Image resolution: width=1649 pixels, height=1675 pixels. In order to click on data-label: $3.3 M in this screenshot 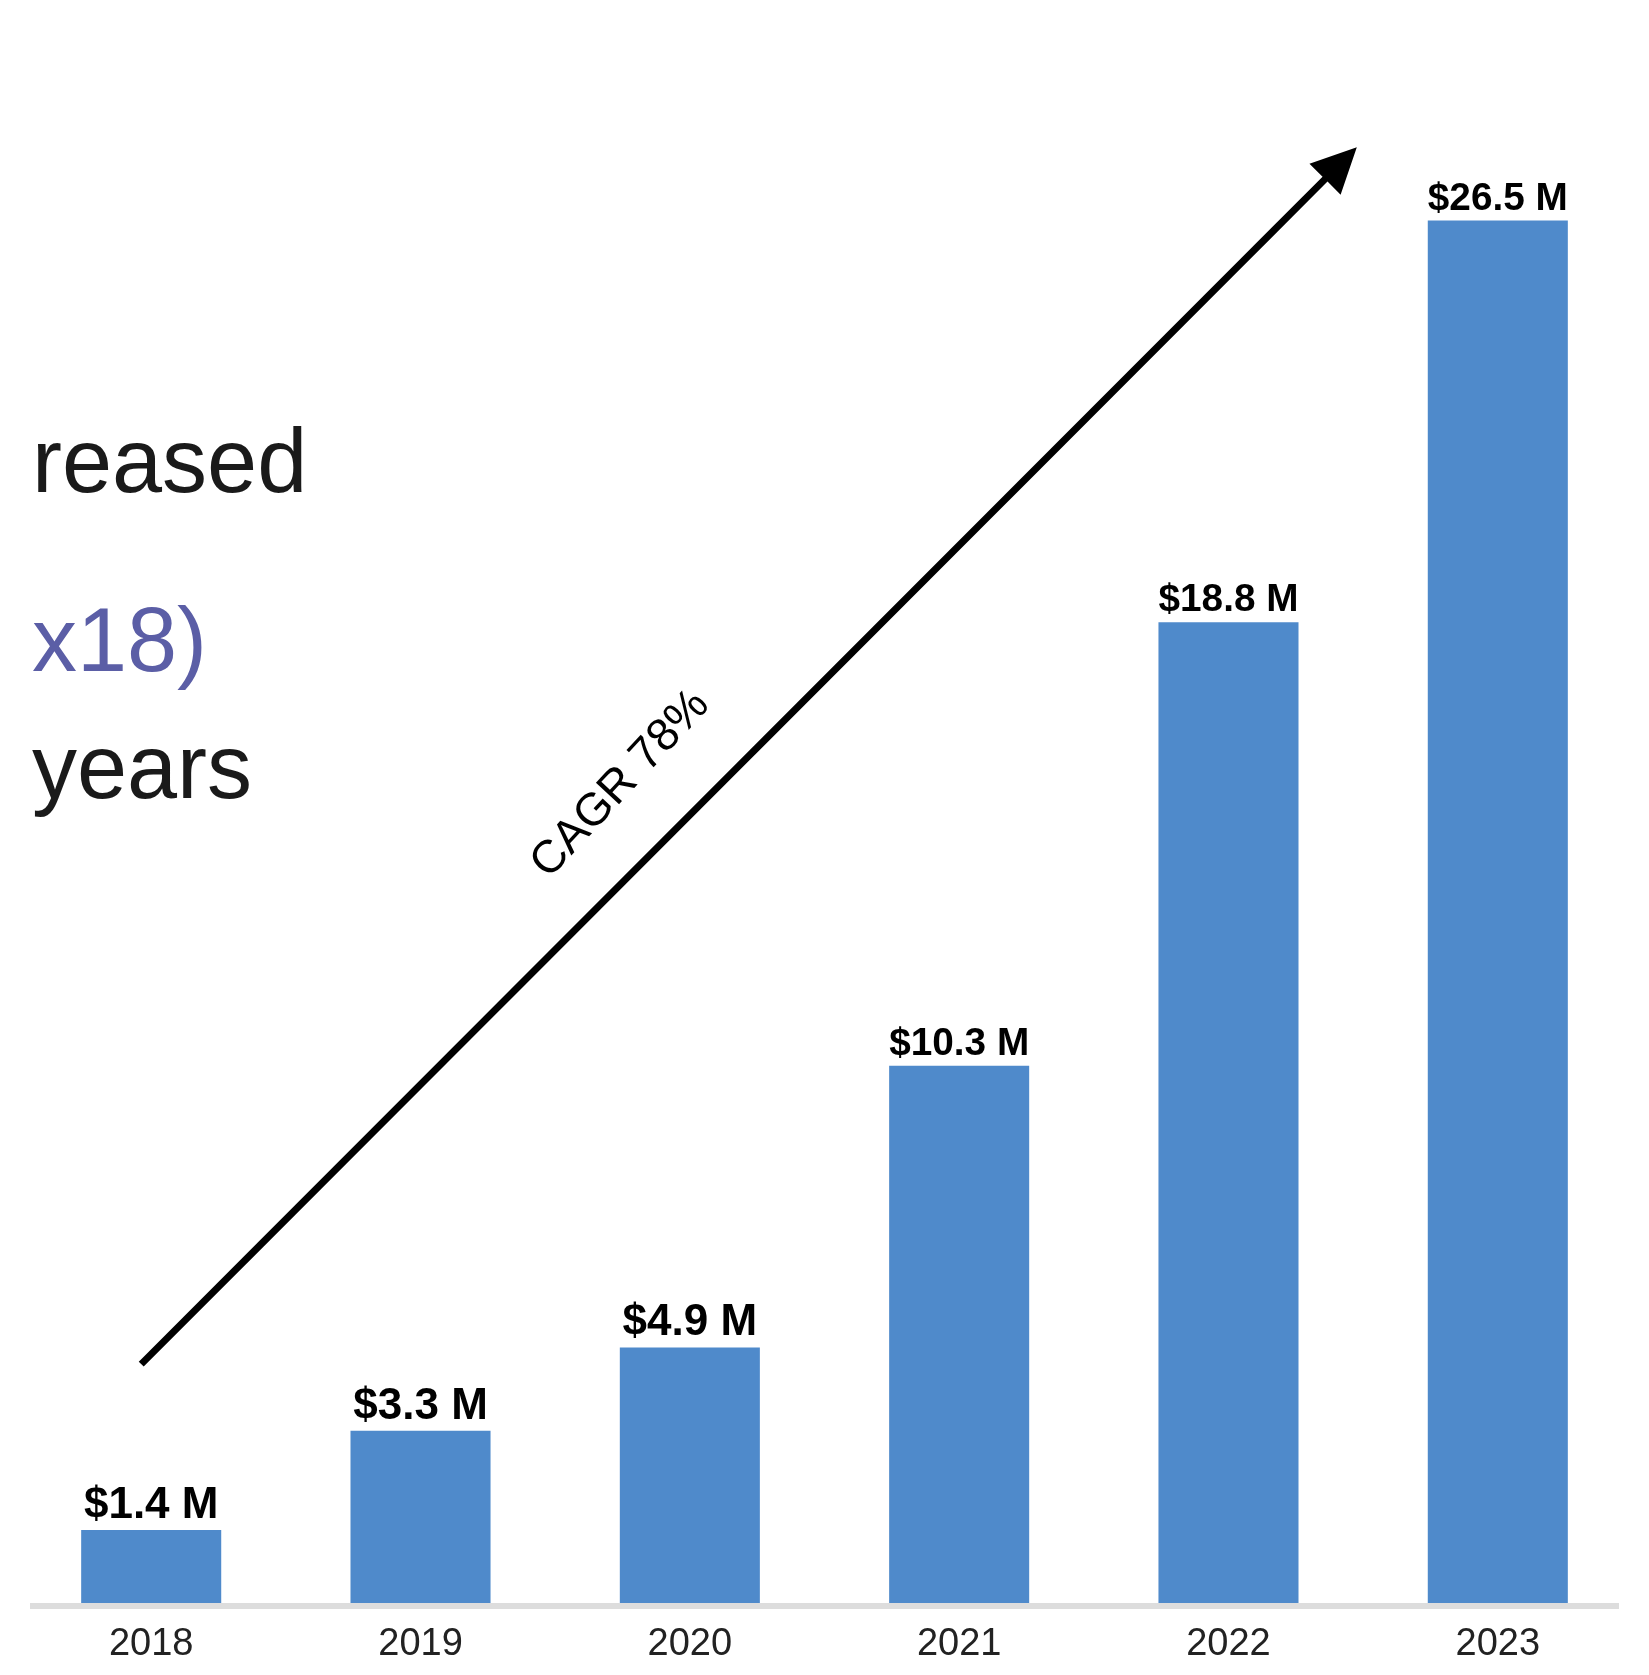, I will do `click(420, 1403)`.